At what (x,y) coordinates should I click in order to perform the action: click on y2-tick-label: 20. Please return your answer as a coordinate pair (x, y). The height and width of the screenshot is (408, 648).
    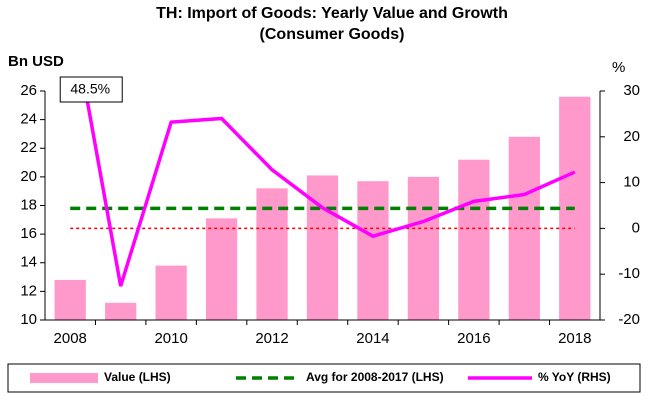
    Looking at the image, I should click on (631, 136).